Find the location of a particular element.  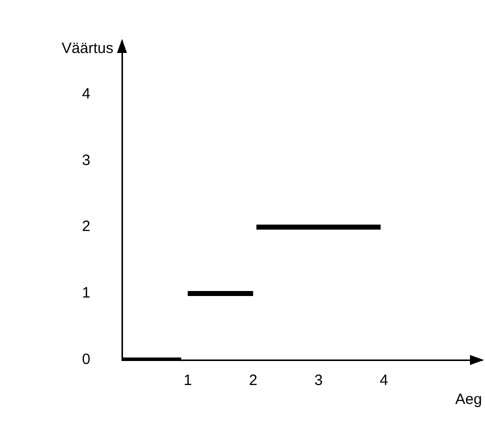

x-tick-label: 4 is located at coordinates (384, 381).